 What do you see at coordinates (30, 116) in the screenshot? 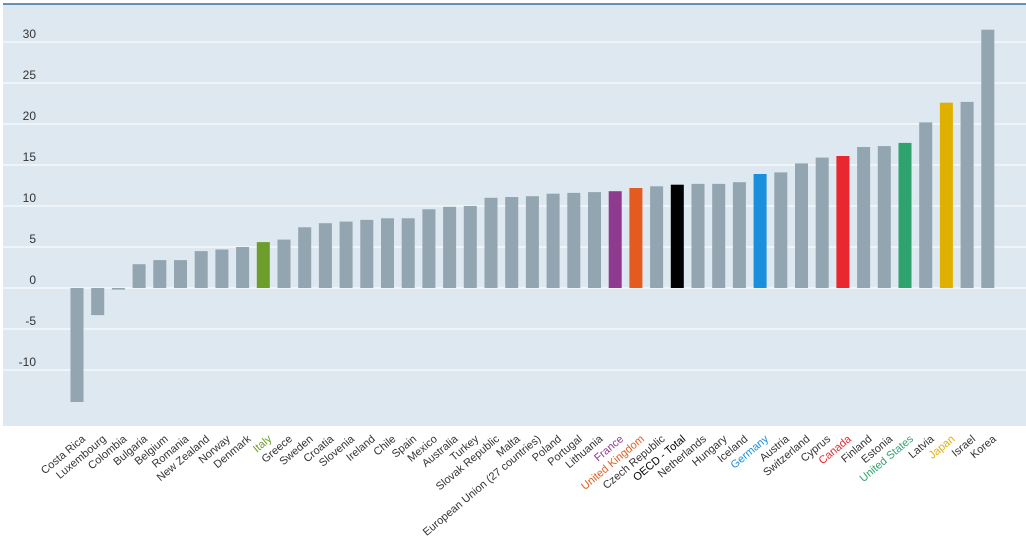
I see `y-tick-label: 20` at bounding box center [30, 116].